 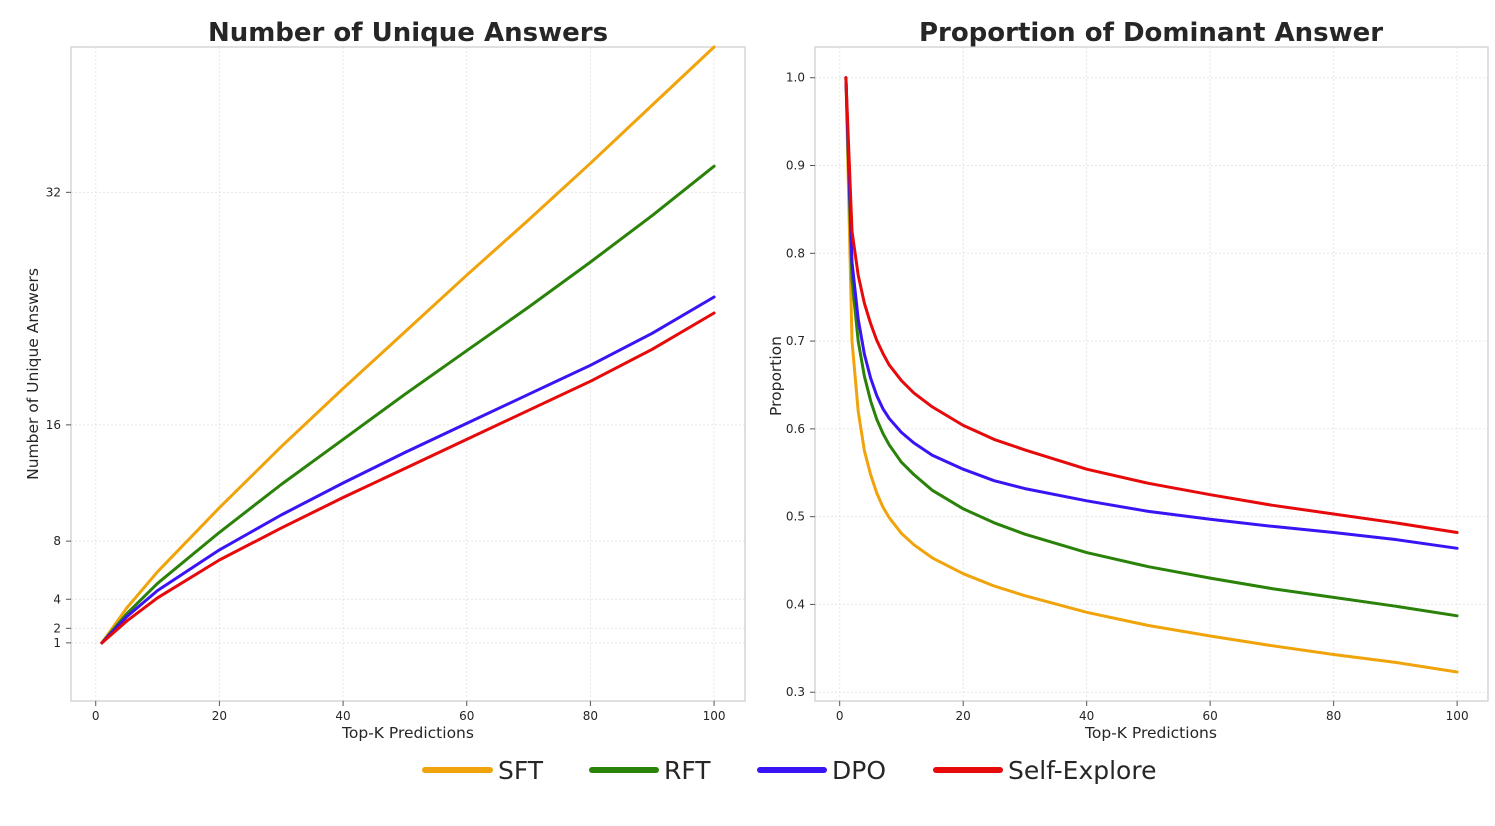 I want to click on y-tick-label: 0.4, so click(x=795, y=604).